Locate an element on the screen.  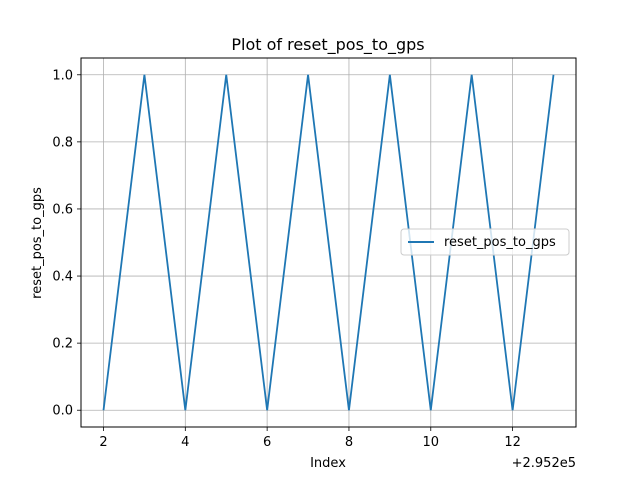
x-tick-label: 8 is located at coordinates (349, 442).